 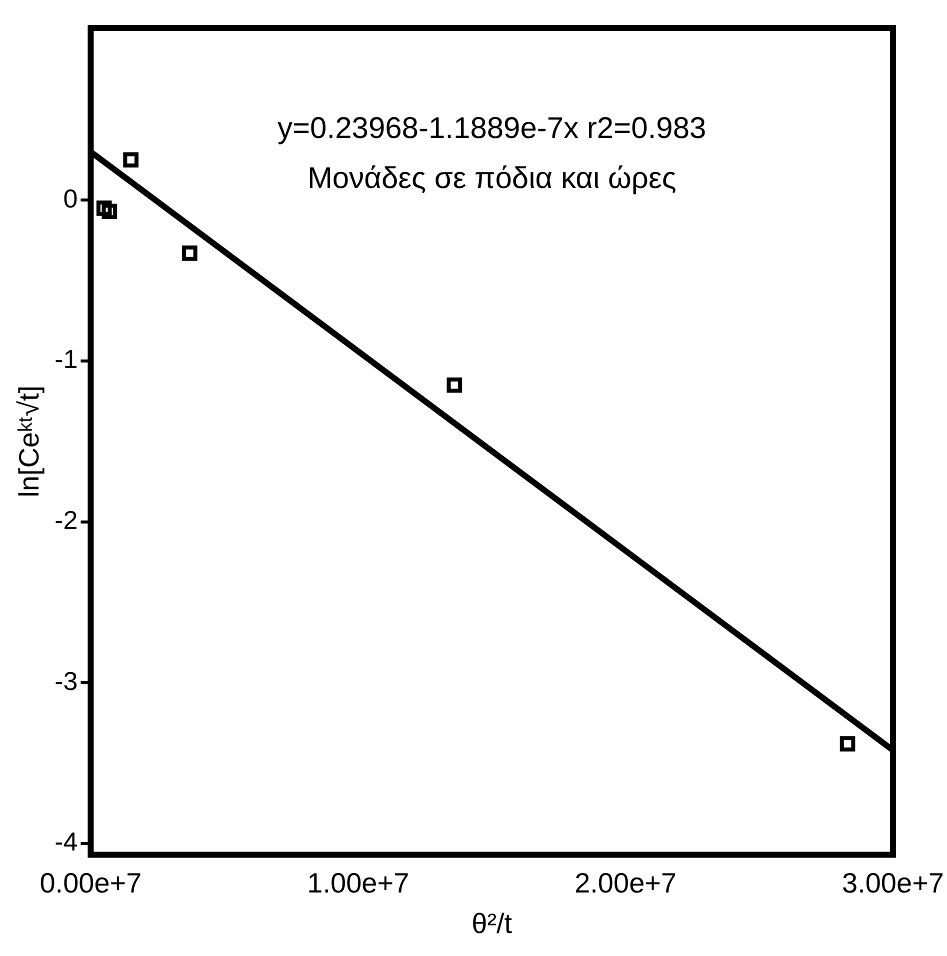 What do you see at coordinates (893, 882) in the screenshot?
I see `x-tick-label: 3.00e+7` at bounding box center [893, 882].